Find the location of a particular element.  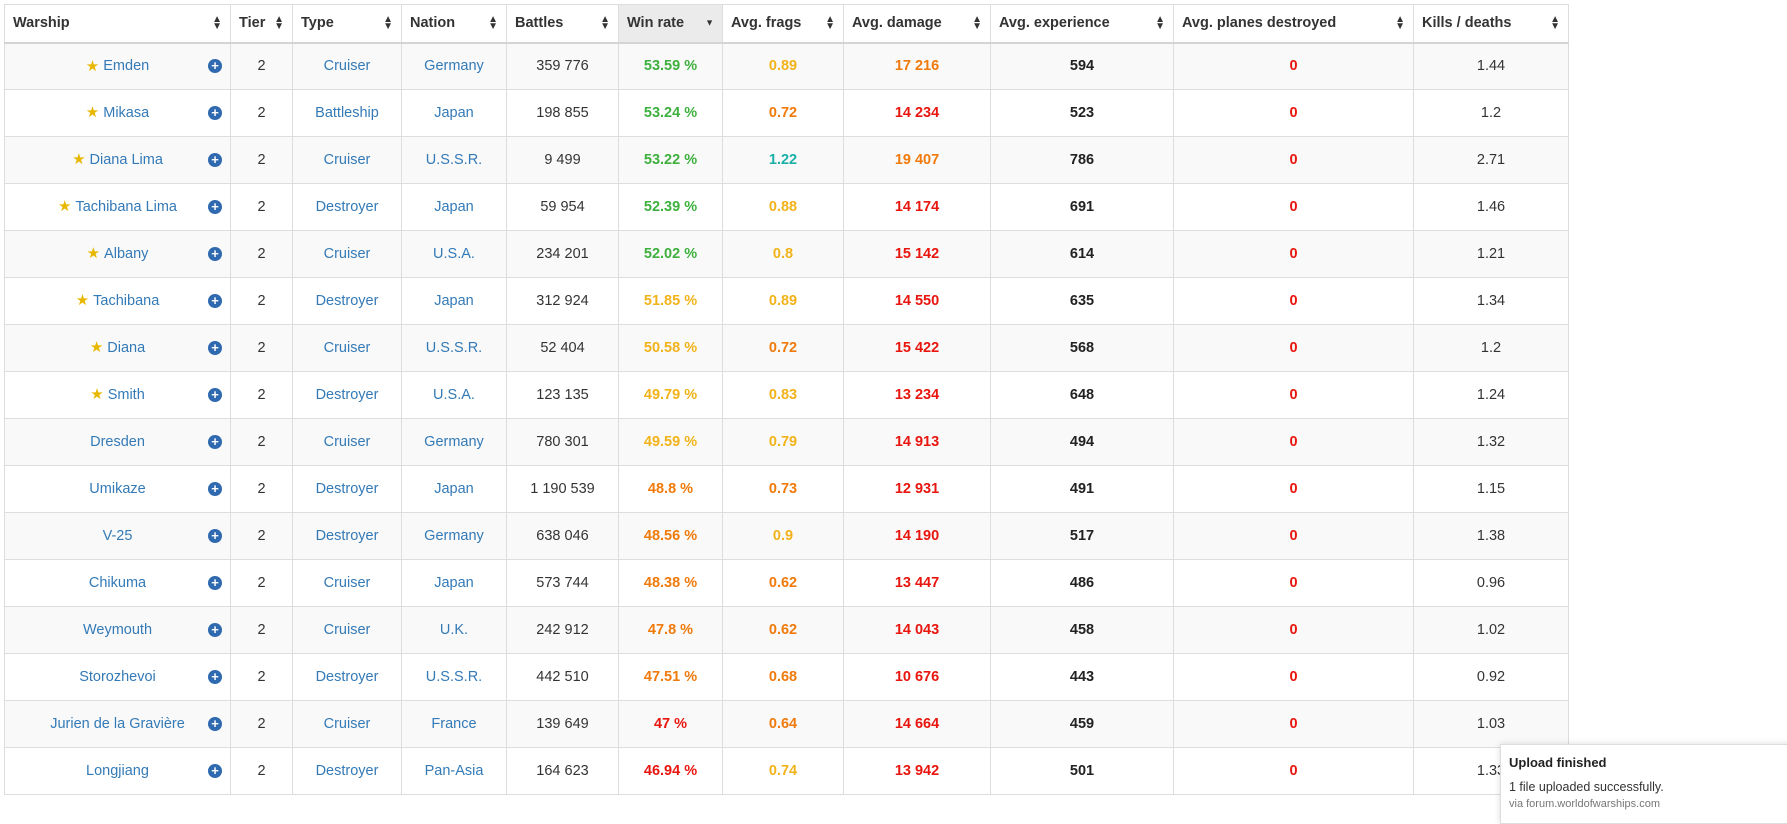

column-header-avg-damage: Avg. damage ▲ ▼ is located at coordinates (917, 24).